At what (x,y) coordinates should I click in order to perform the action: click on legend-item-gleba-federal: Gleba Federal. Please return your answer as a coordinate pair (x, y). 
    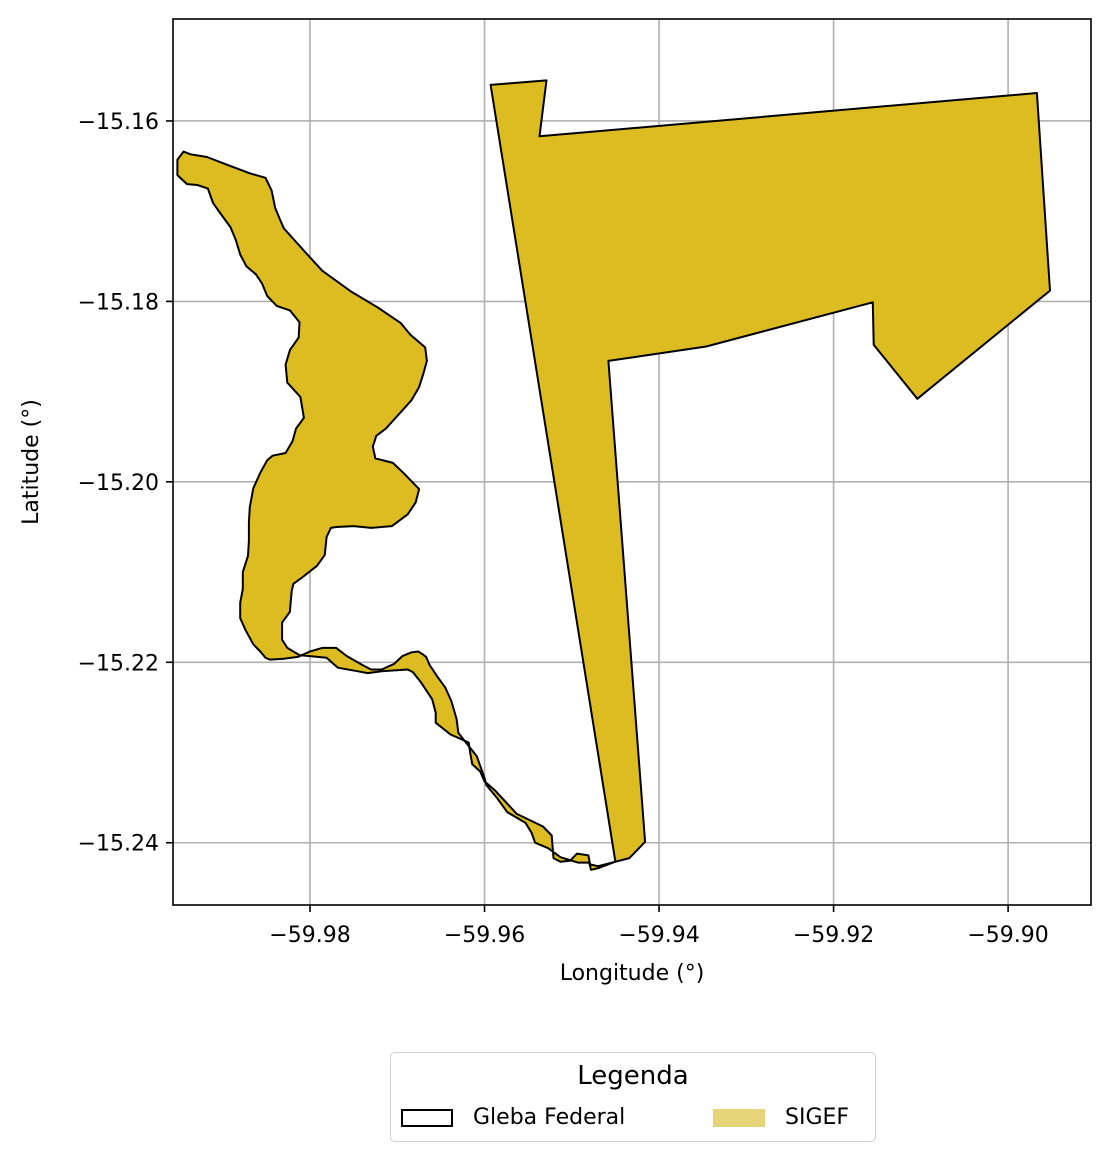
    Looking at the image, I should click on (513, 1117).